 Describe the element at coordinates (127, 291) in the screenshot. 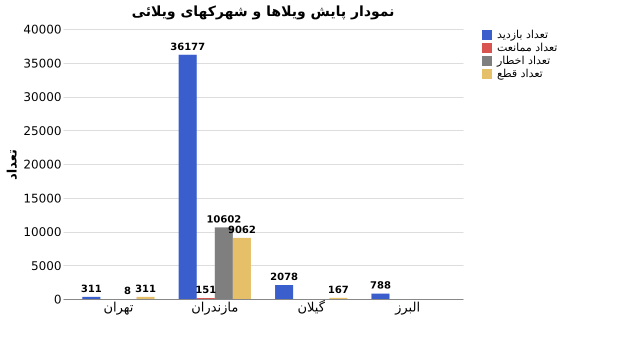

I see `data-label: 8` at that location.